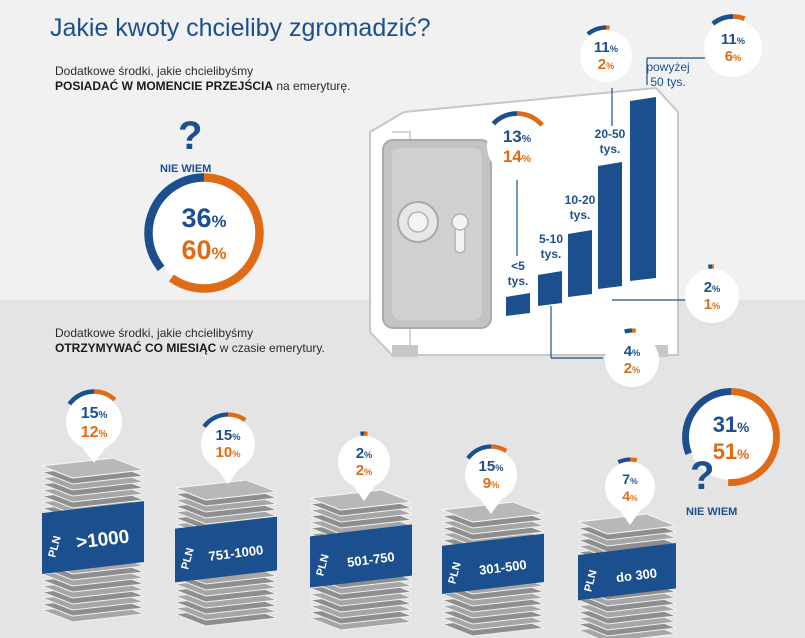 The width and height of the screenshot is (805, 638). I want to click on bubble-unknown-bottom-blue-arc, so click(707, 422).